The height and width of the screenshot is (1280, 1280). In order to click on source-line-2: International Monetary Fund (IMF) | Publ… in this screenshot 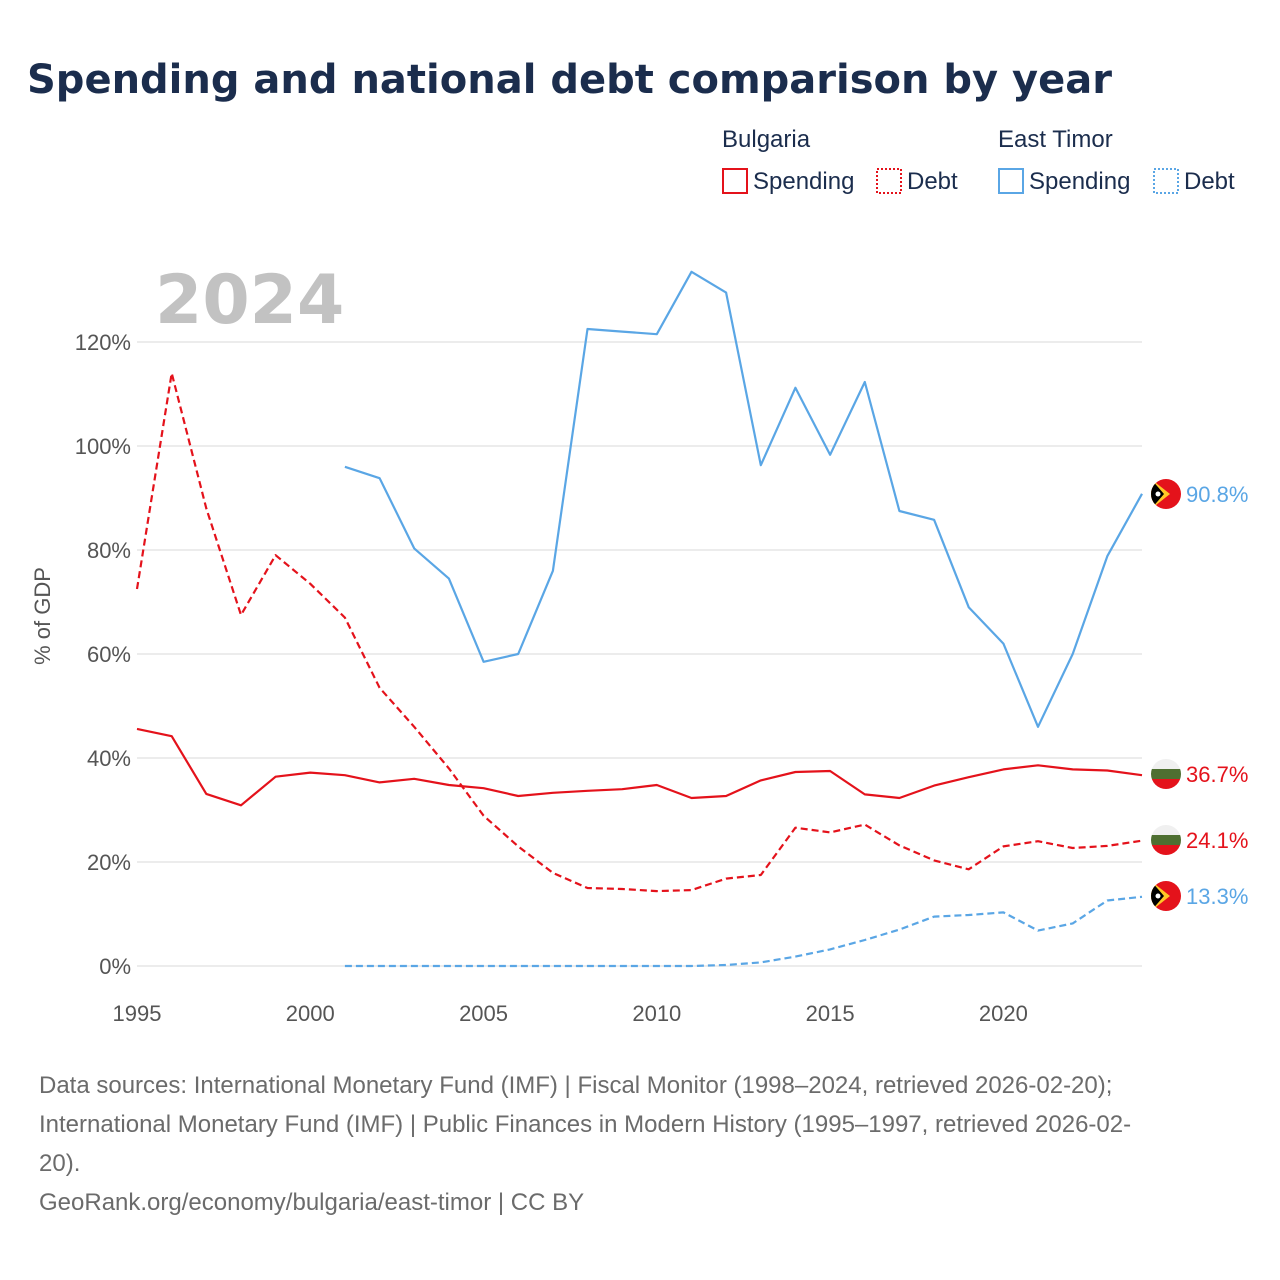, I will do `click(585, 1124)`.